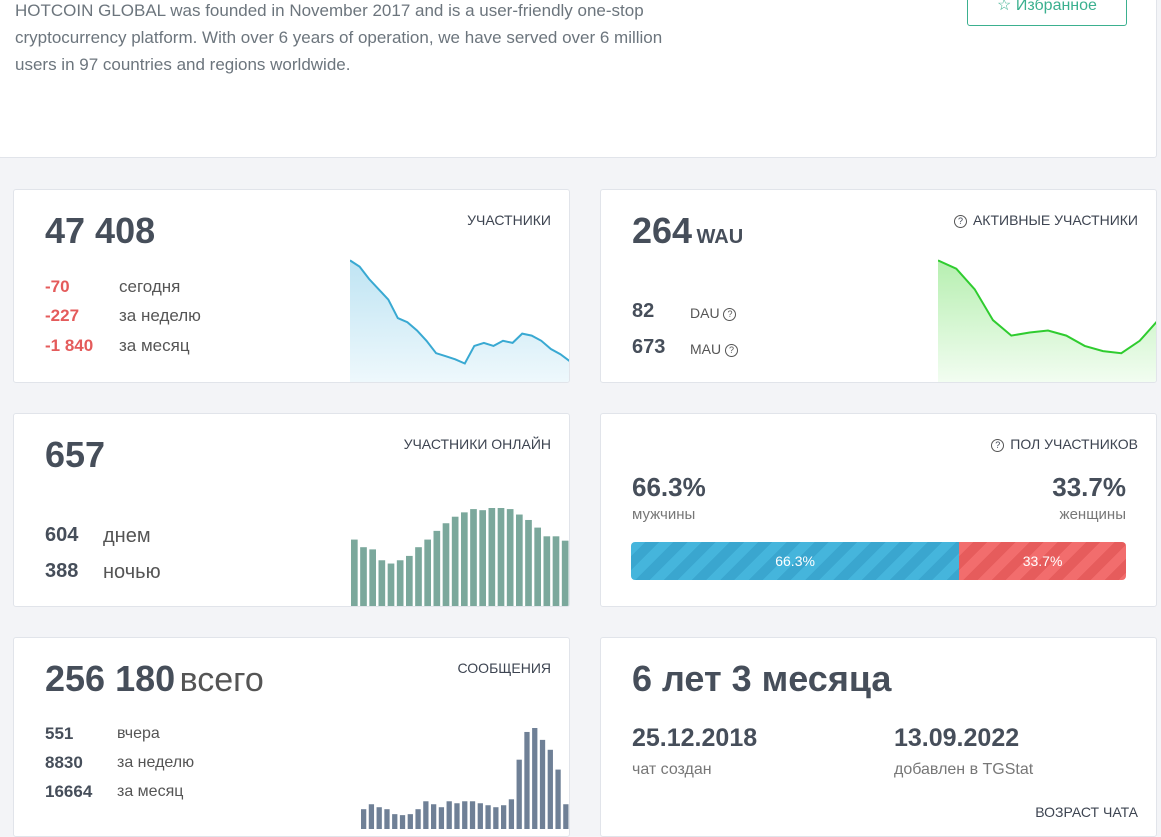 This screenshot has width=1161, height=837. I want to click on total: 264, so click(662, 230).